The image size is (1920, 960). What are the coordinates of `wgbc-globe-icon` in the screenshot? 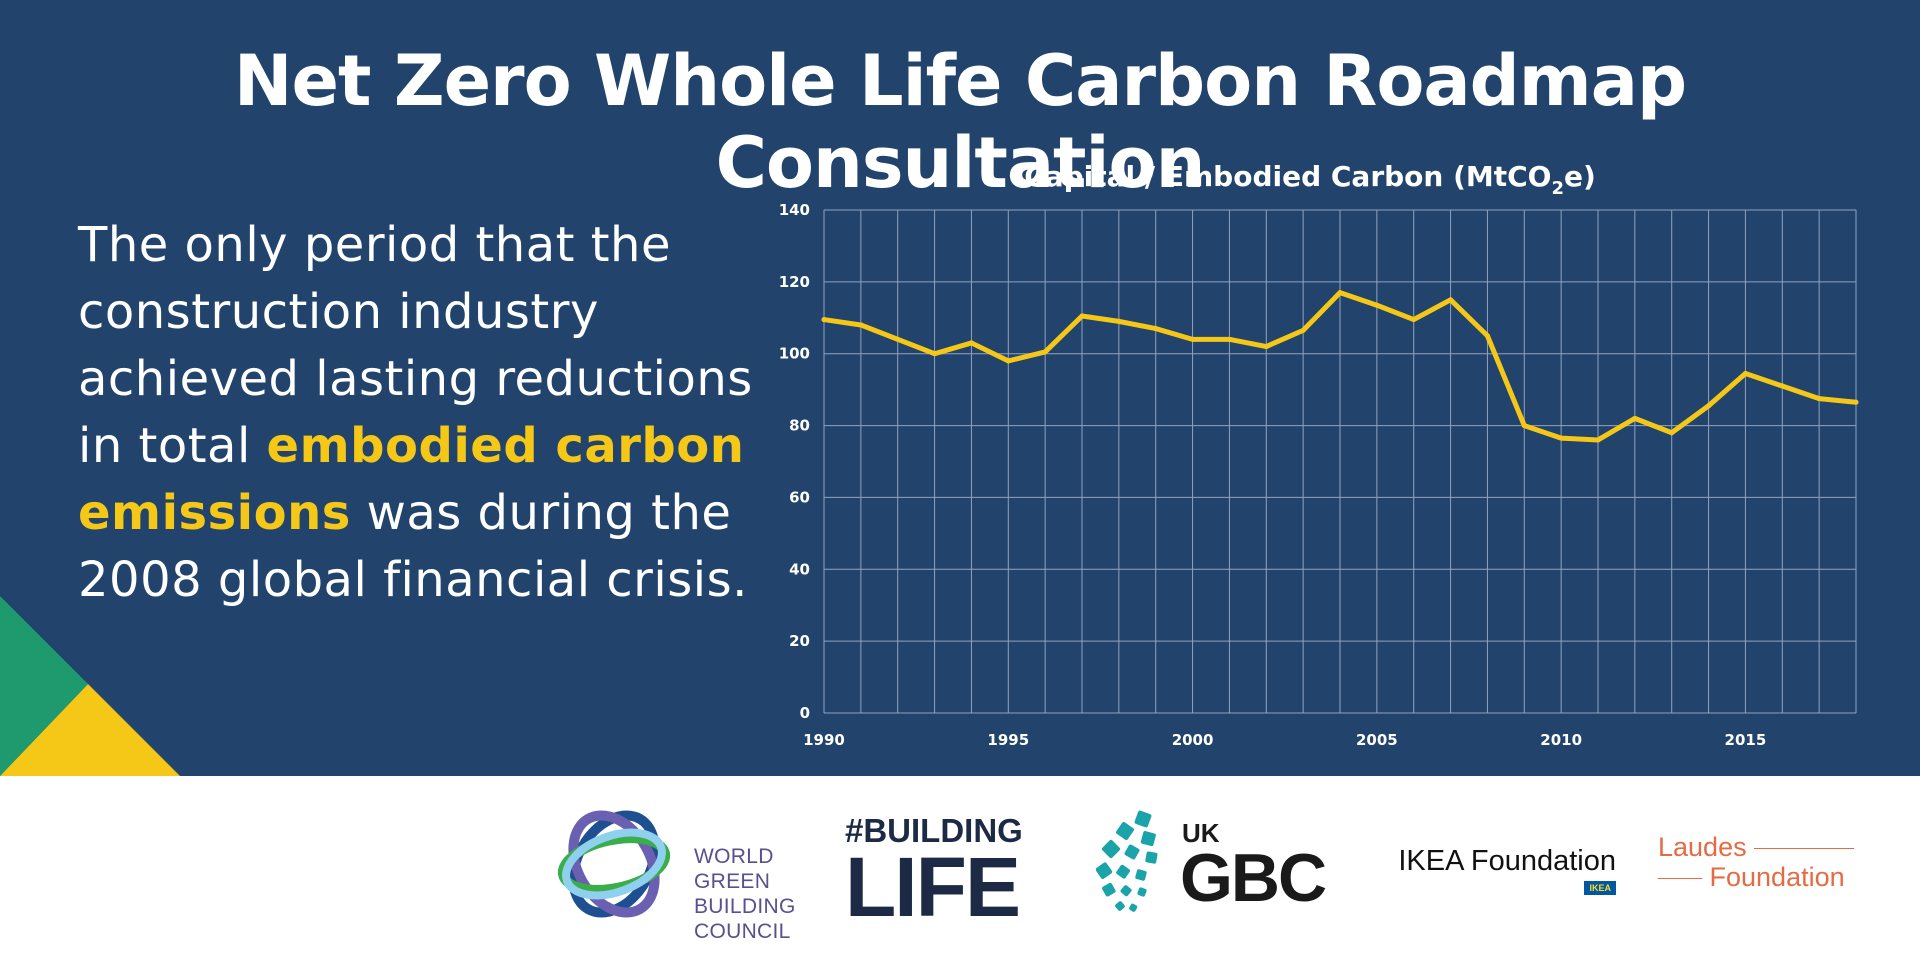 It's located at (614, 864).